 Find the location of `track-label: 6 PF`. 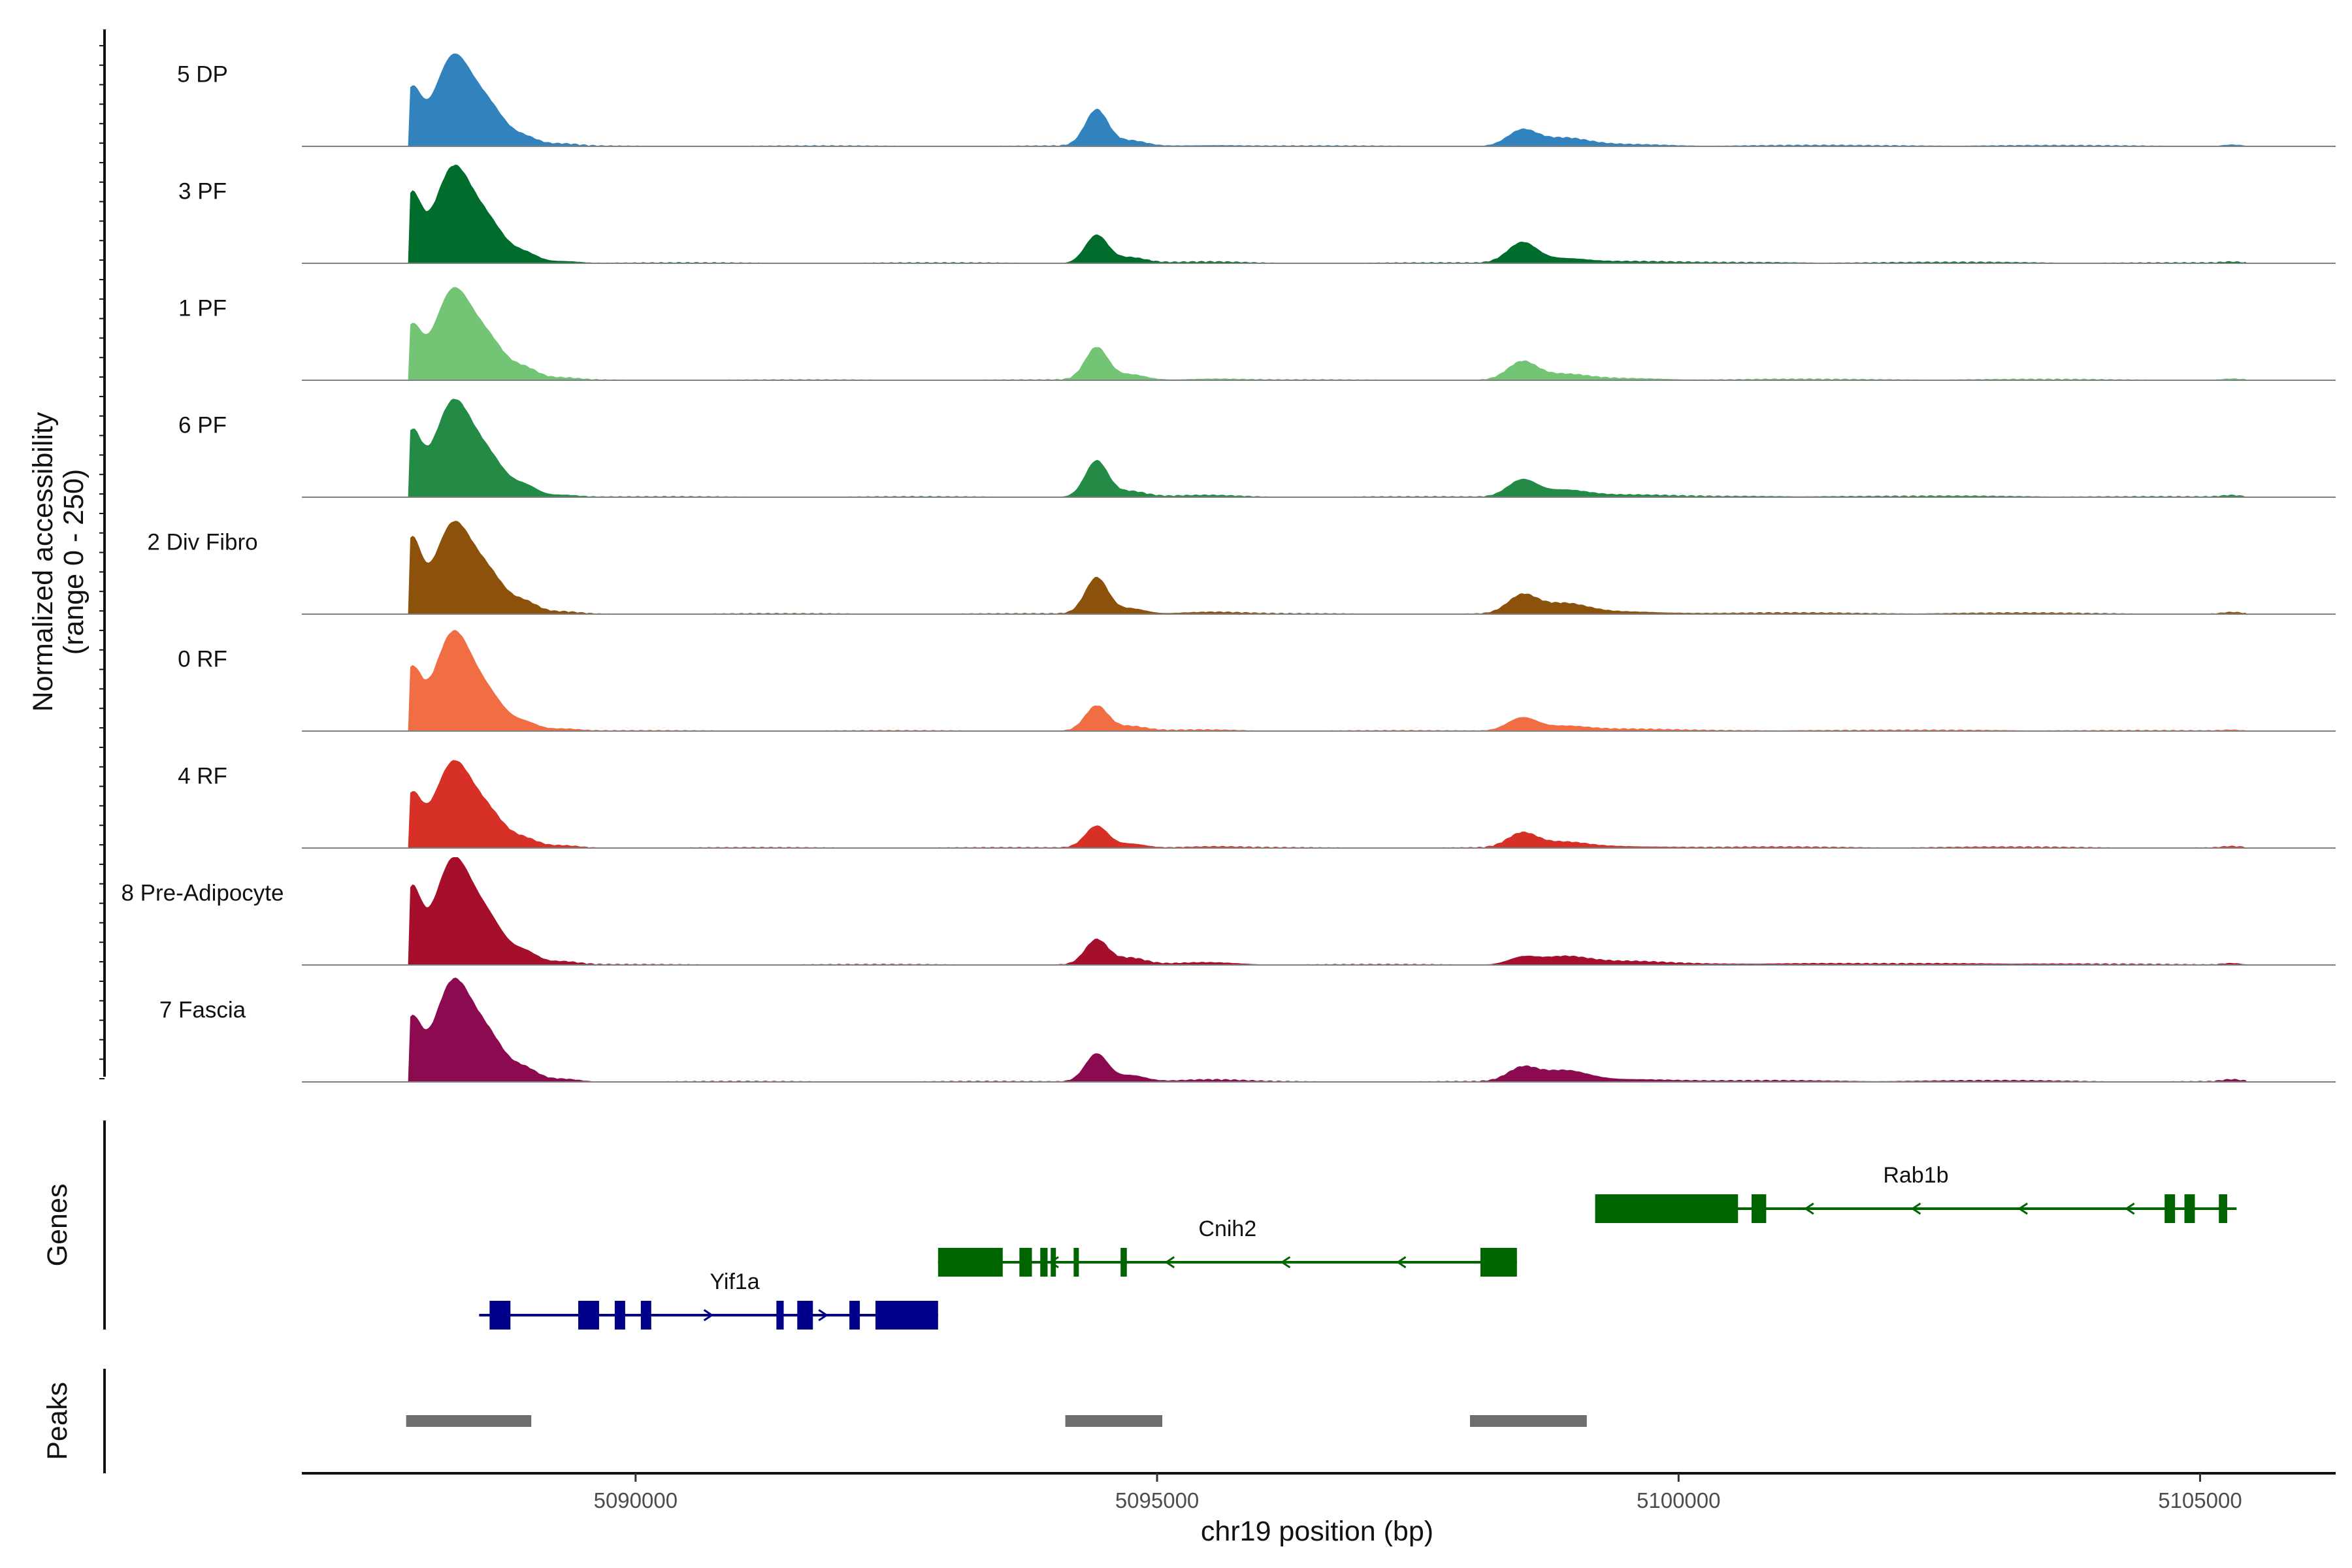

track-label: 6 PF is located at coordinates (202, 425).